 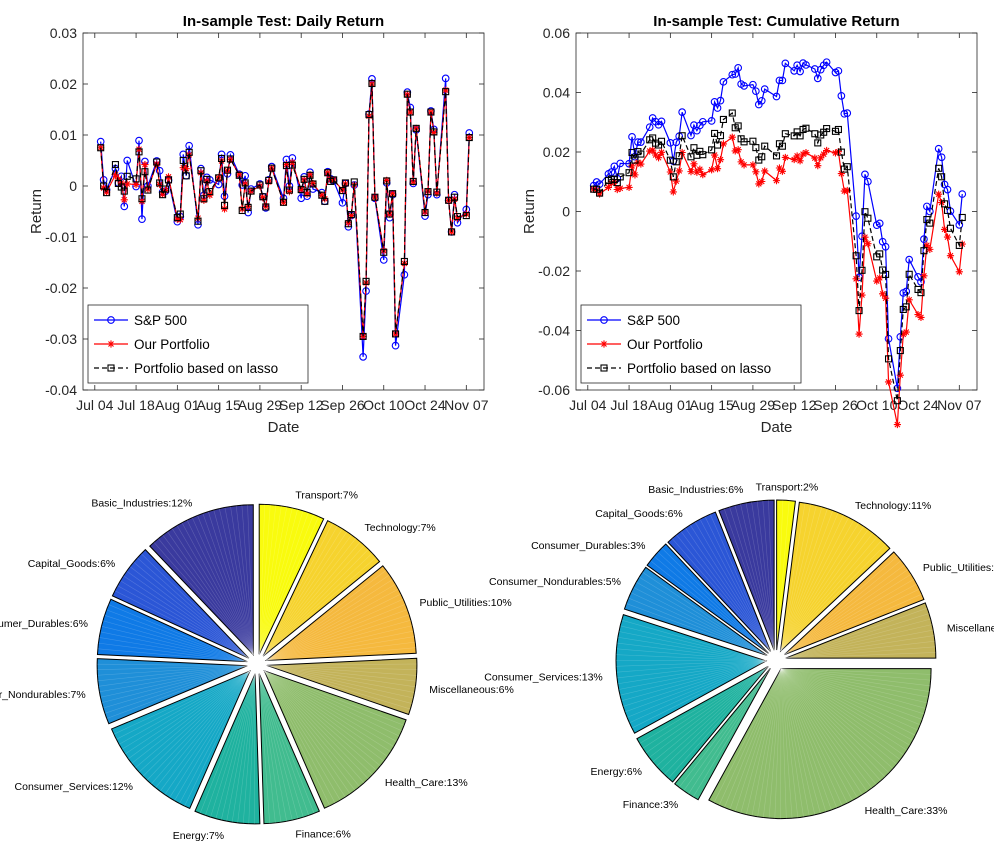 What do you see at coordinates (74, 787) in the screenshot?
I see `slice-label: Consumer_Services:12%` at bounding box center [74, 787].